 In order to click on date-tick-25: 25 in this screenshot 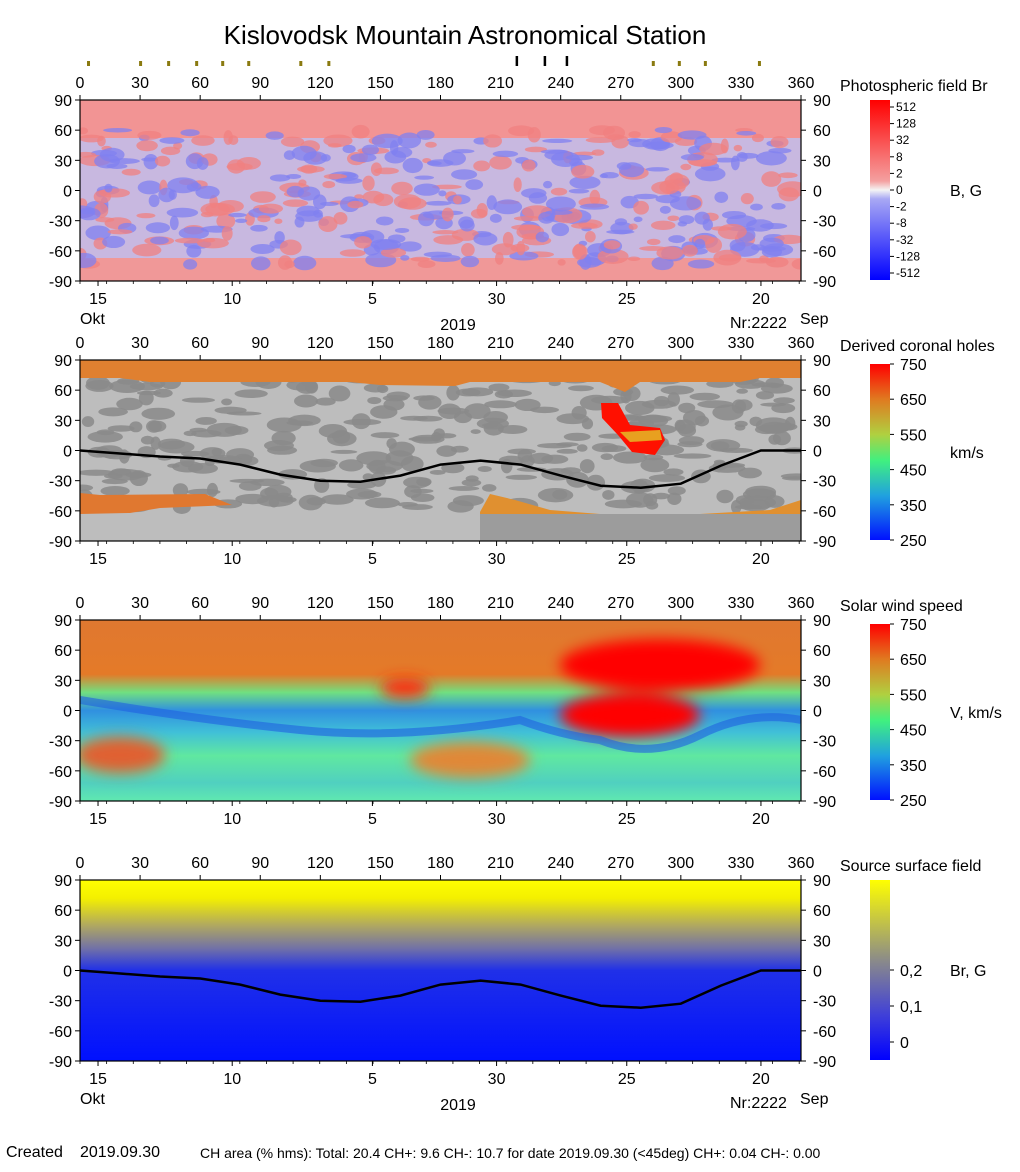, I will do `click(627, 559)`.